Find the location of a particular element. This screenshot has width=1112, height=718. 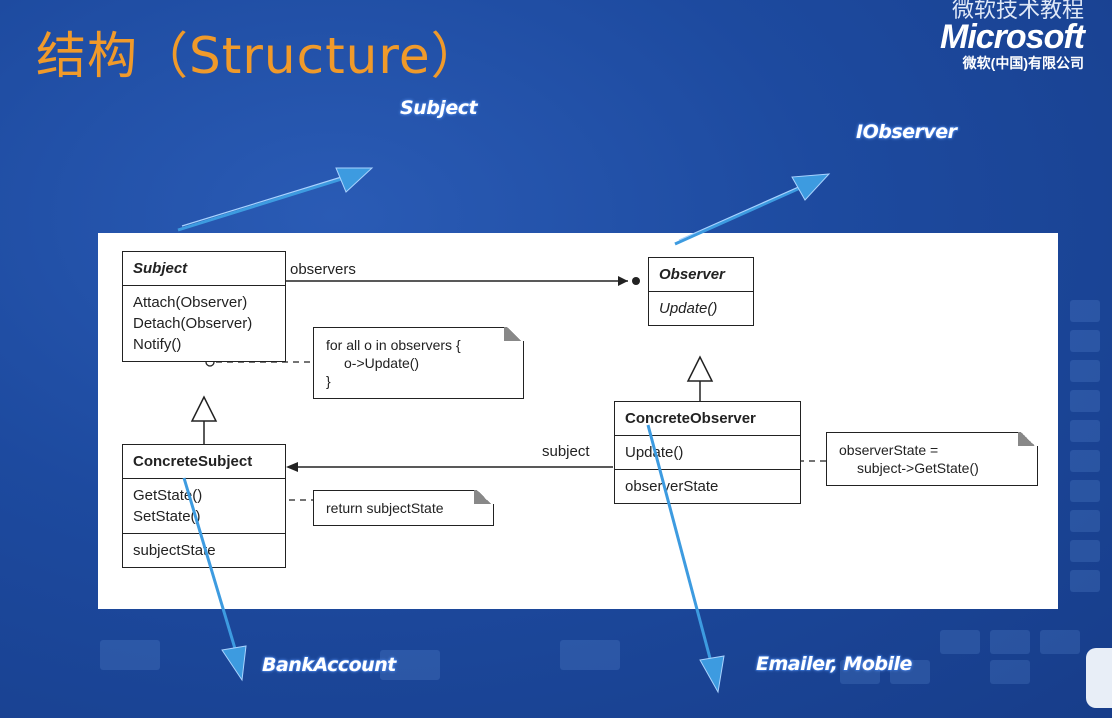

notify-note-line: } is located at coordinates (328, 381).